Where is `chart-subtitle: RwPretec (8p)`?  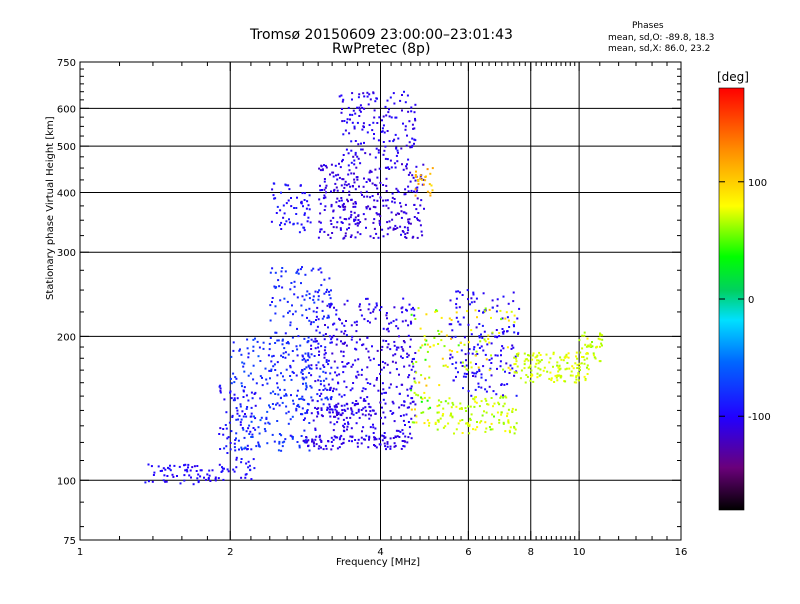 chart-subtitle: RwPretec (8p) is located at coordinates (381, 49).